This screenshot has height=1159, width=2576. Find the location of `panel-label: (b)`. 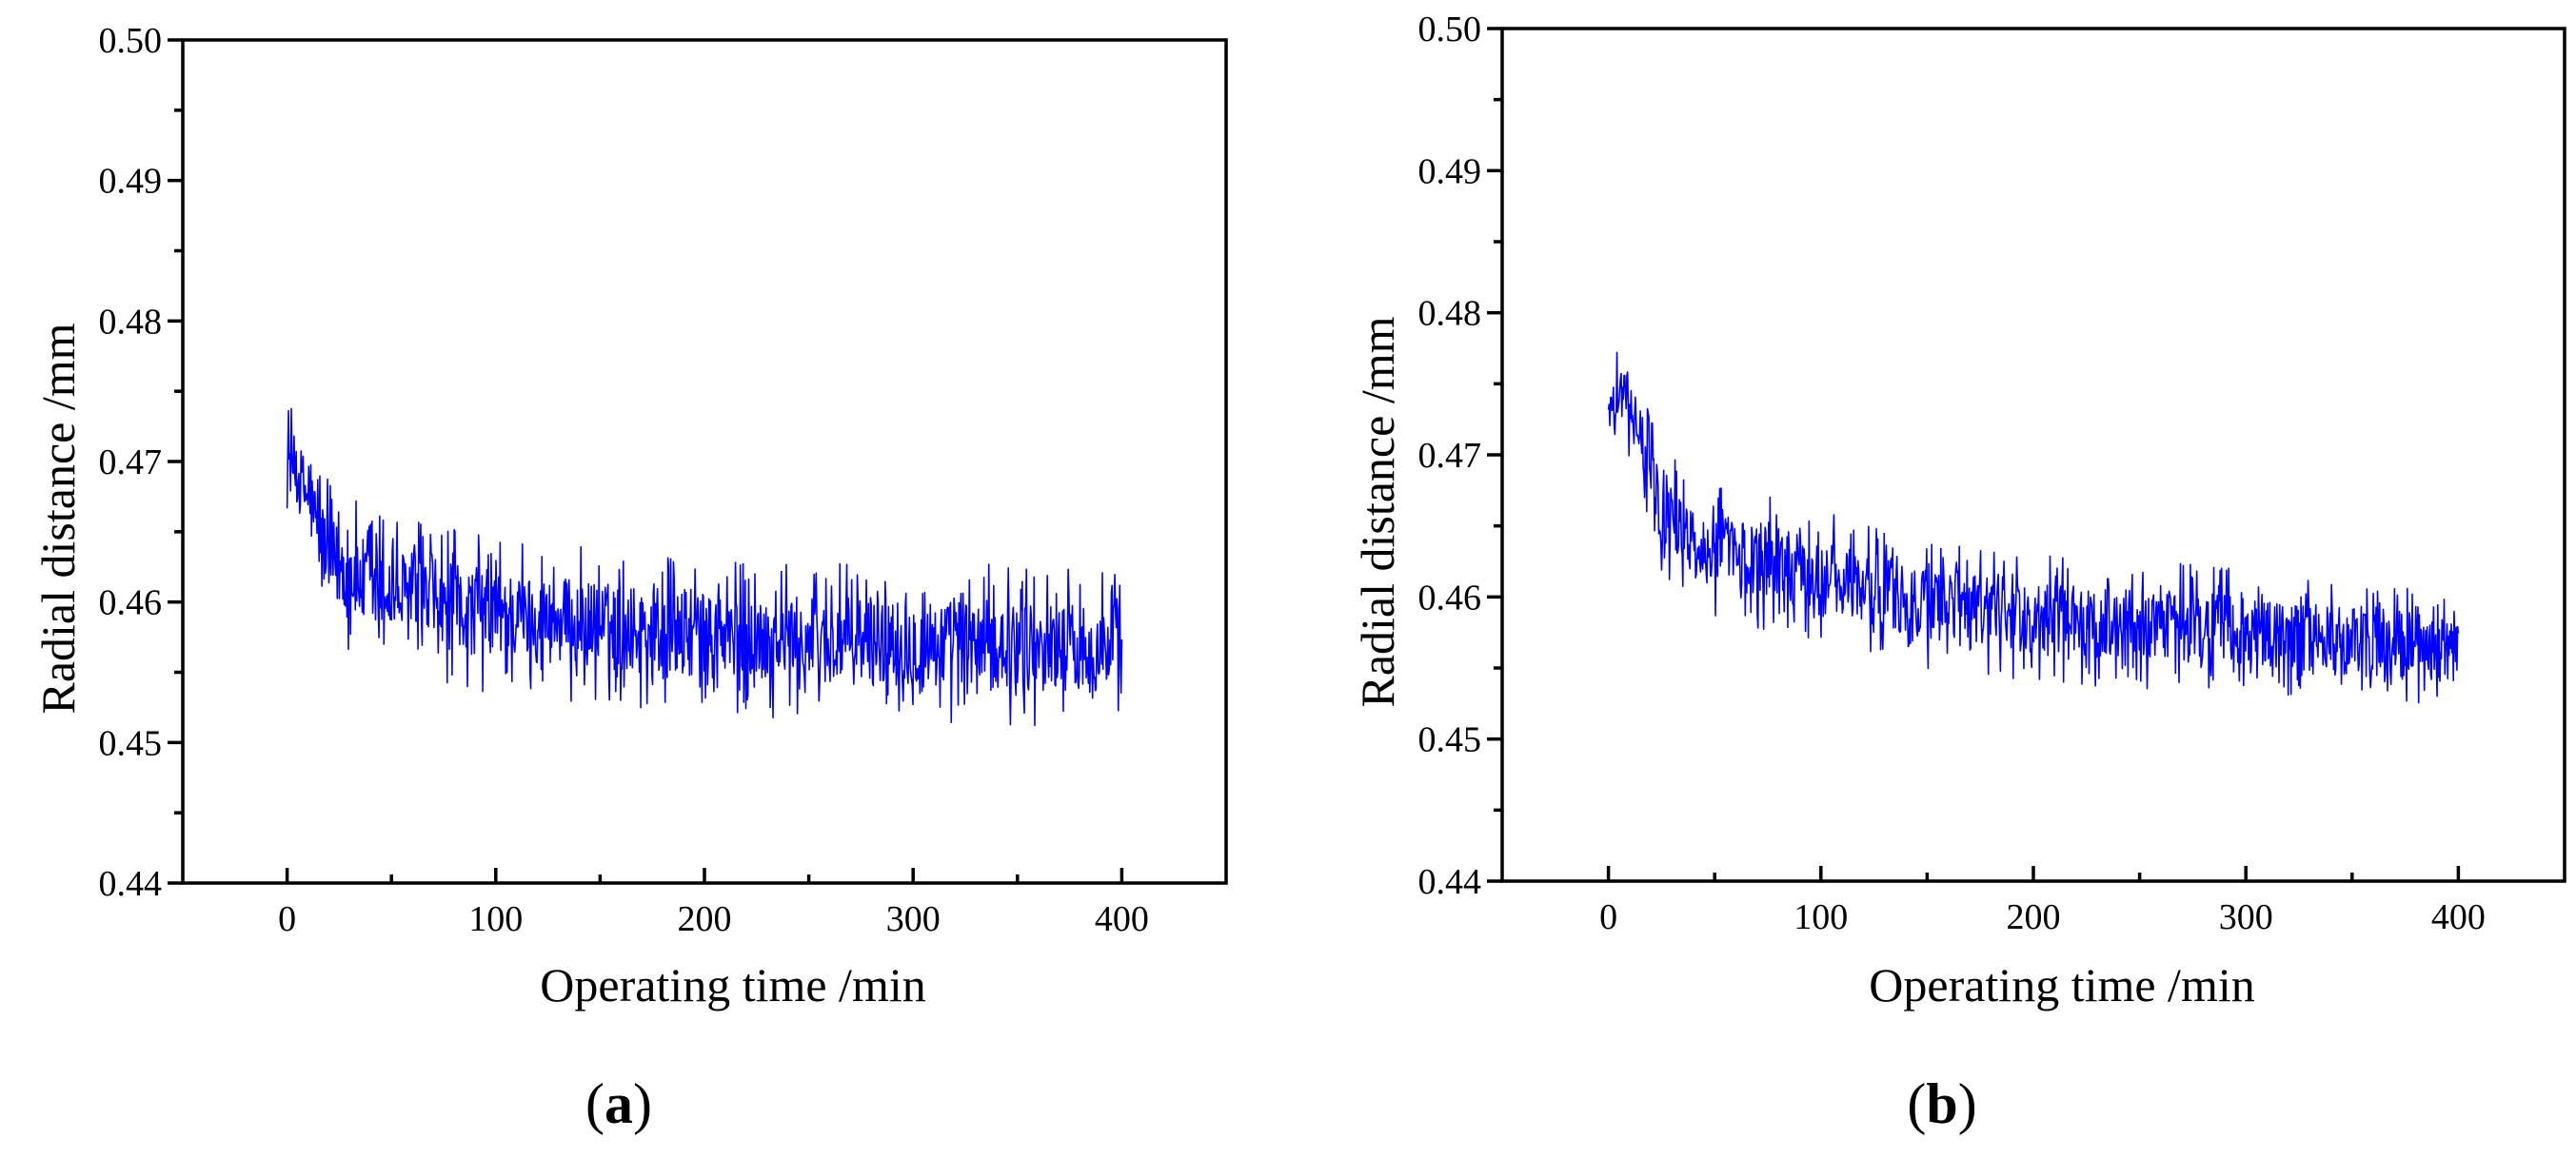

panel-label: (b) is located at coordinates (1941, 1103).